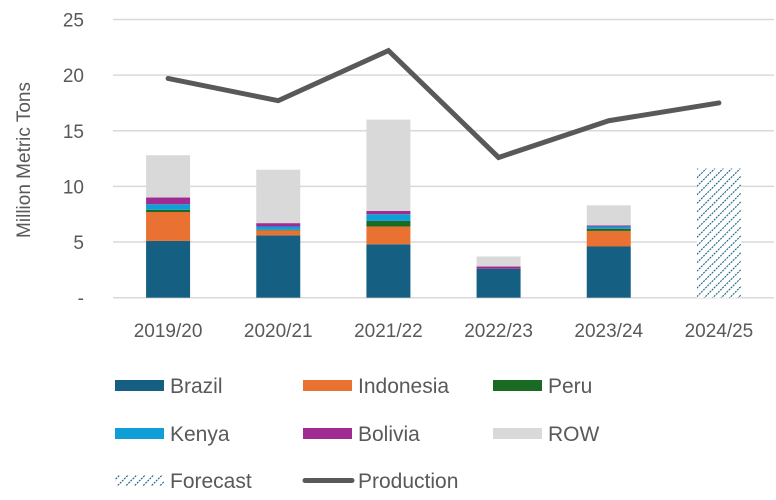 The height and width of the screenshot is (500, 776). What do you see at coordinates (78, 243) in the screenshot?
I see `y-tick-label: 5` at bounding box center [78, 243].